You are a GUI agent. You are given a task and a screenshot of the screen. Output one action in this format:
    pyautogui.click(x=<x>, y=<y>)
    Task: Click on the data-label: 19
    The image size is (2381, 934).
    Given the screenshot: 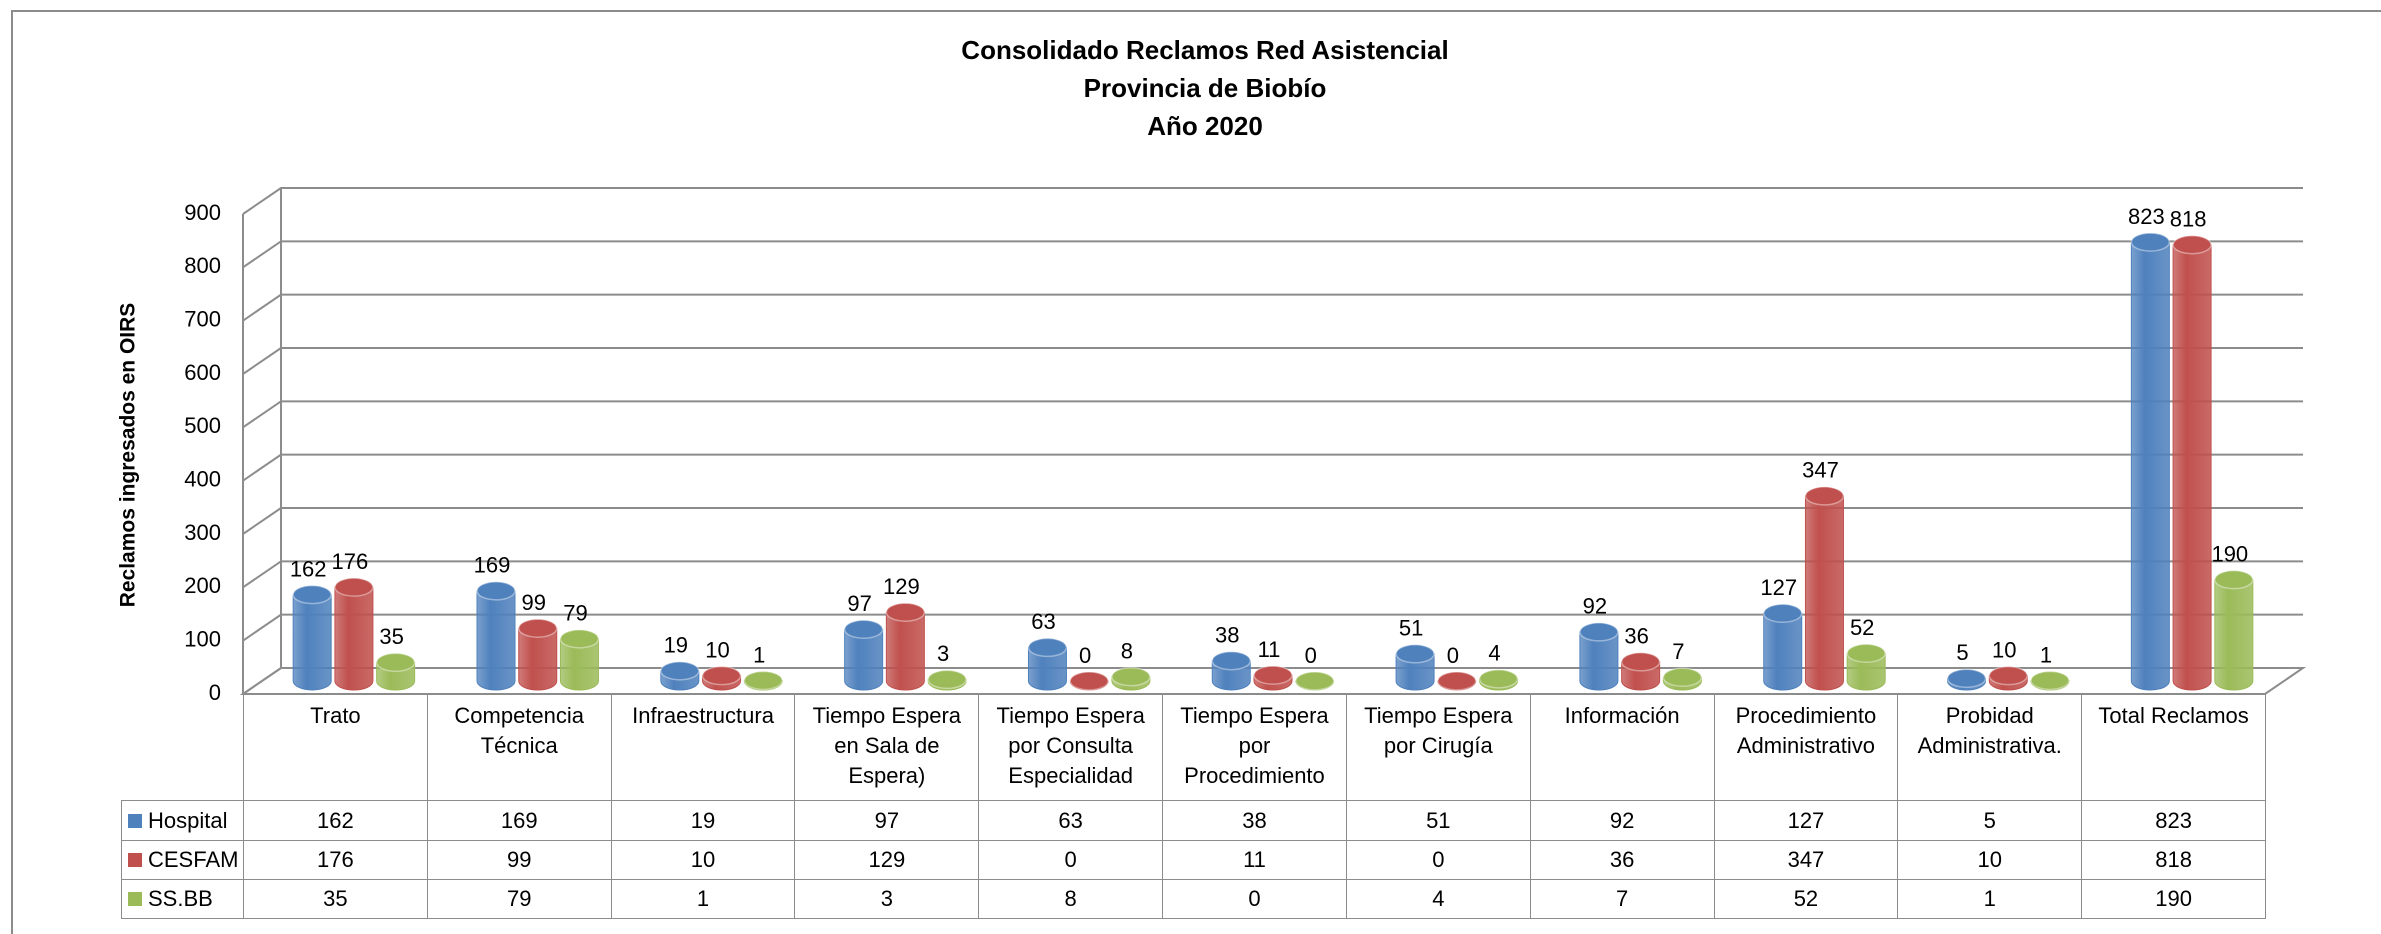 What is the action you would take?
    pyautogui.click(x=676, y=645)
    